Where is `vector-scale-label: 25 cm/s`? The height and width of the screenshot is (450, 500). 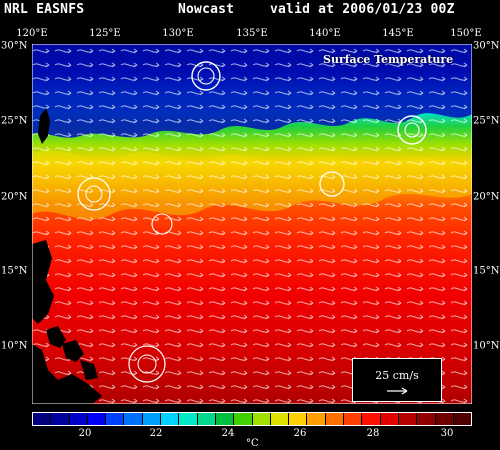 vector-scale-label: 25 cm/s is located at coordinates (397, 375).